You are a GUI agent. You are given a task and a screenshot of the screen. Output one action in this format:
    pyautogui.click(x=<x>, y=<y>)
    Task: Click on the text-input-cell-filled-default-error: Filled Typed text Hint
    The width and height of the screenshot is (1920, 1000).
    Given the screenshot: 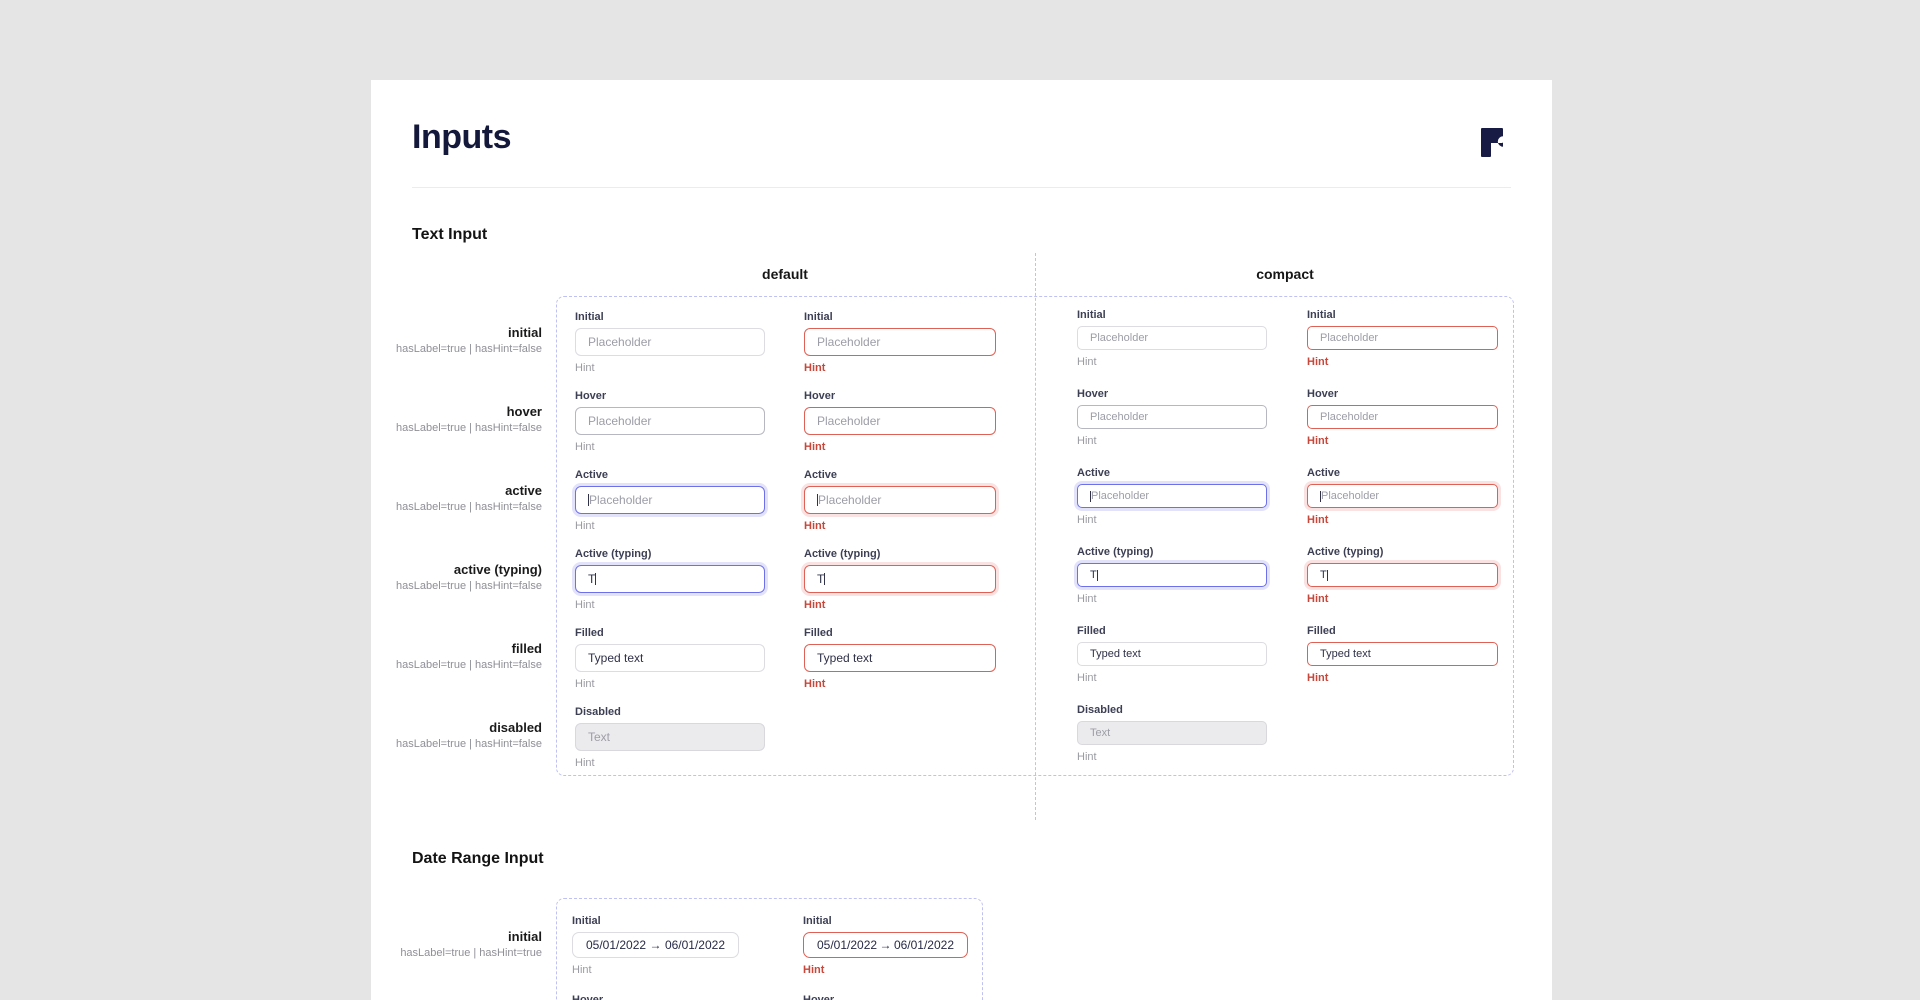 What is the action you would take?
    pyautogui.click(x=900, y=658)
    